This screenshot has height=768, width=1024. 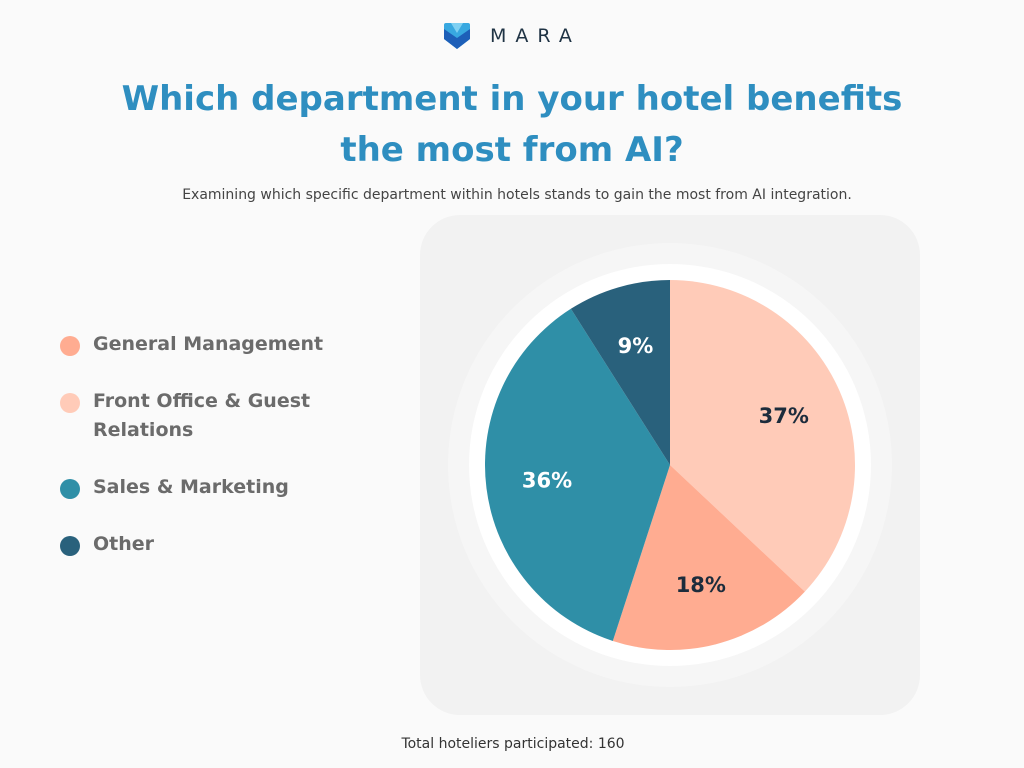 I want to click on legend-item-front-office-and-guest-relations: Front Office & Guest Relations, so click(x=205, y=416).